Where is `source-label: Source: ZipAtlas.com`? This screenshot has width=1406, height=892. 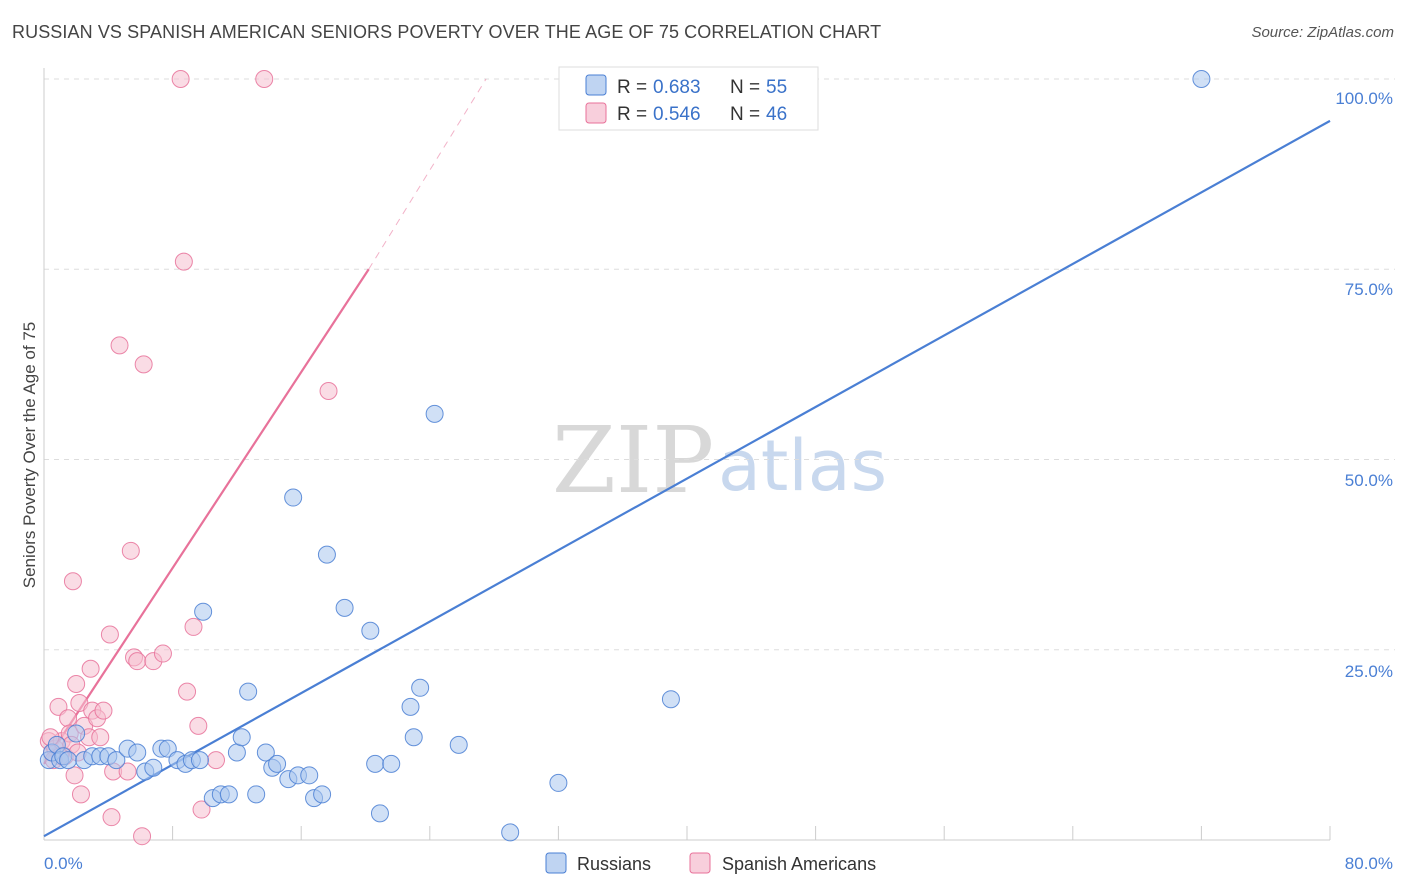 source-label: Source: ZipAtlas.com is located at coordinates (1322, 32).